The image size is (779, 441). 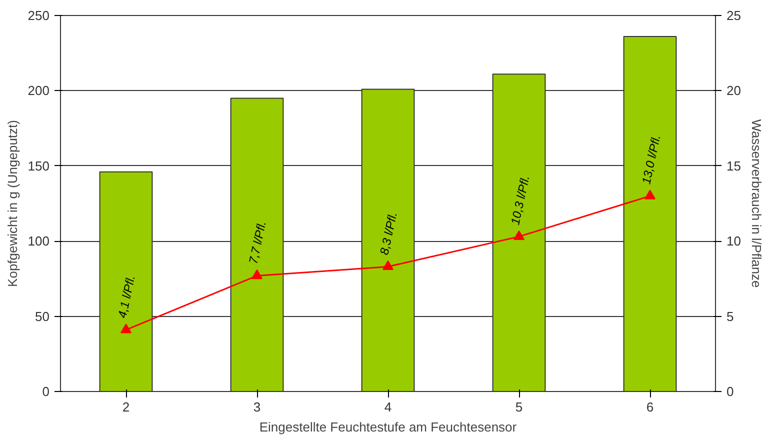 What do you see at coordinates (733, 166) in the screenshot?
I see `y2-tick-label: 15` at bounding box center [733, 166].